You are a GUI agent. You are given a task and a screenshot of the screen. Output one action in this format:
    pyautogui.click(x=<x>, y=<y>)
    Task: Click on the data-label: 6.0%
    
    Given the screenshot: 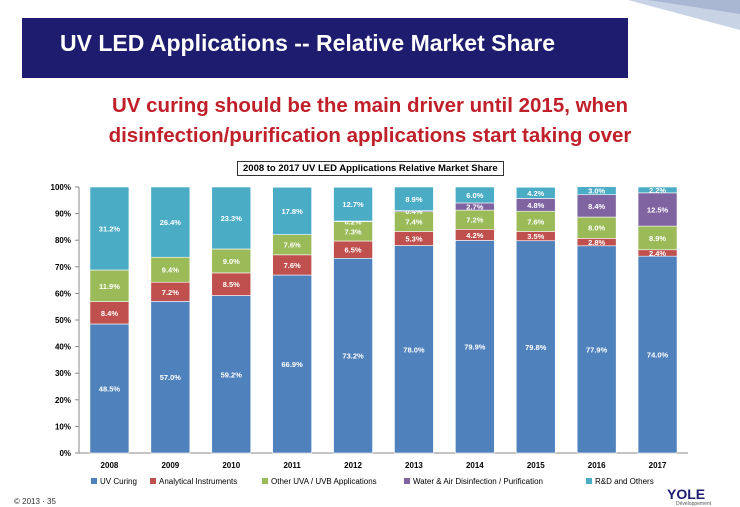 What is the action you would take?
    pyautogui.click(x=474, y=195)
    